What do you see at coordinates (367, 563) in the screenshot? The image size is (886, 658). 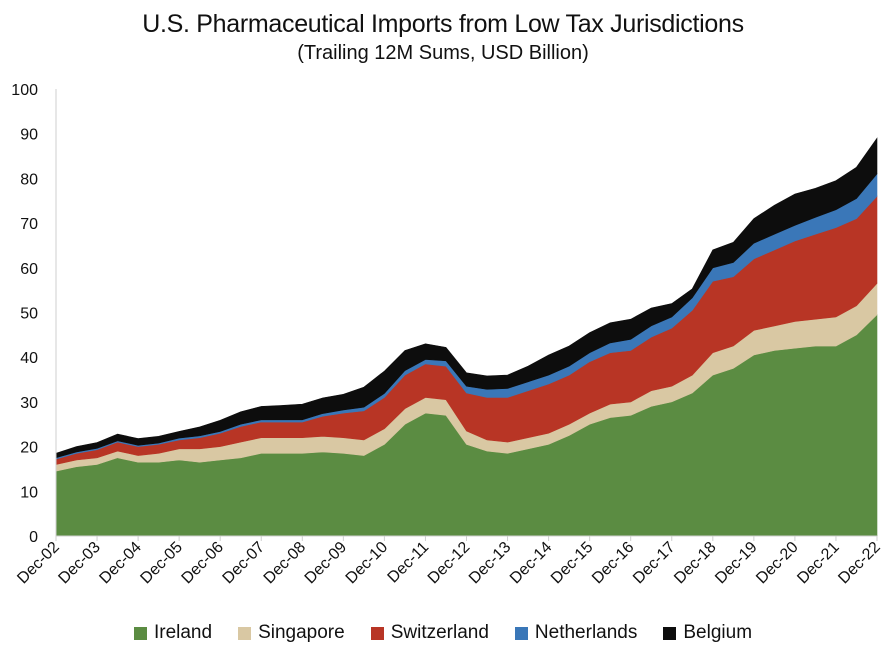 I see `x-tick-label: Dec-10` at bounding box center [367, 563].